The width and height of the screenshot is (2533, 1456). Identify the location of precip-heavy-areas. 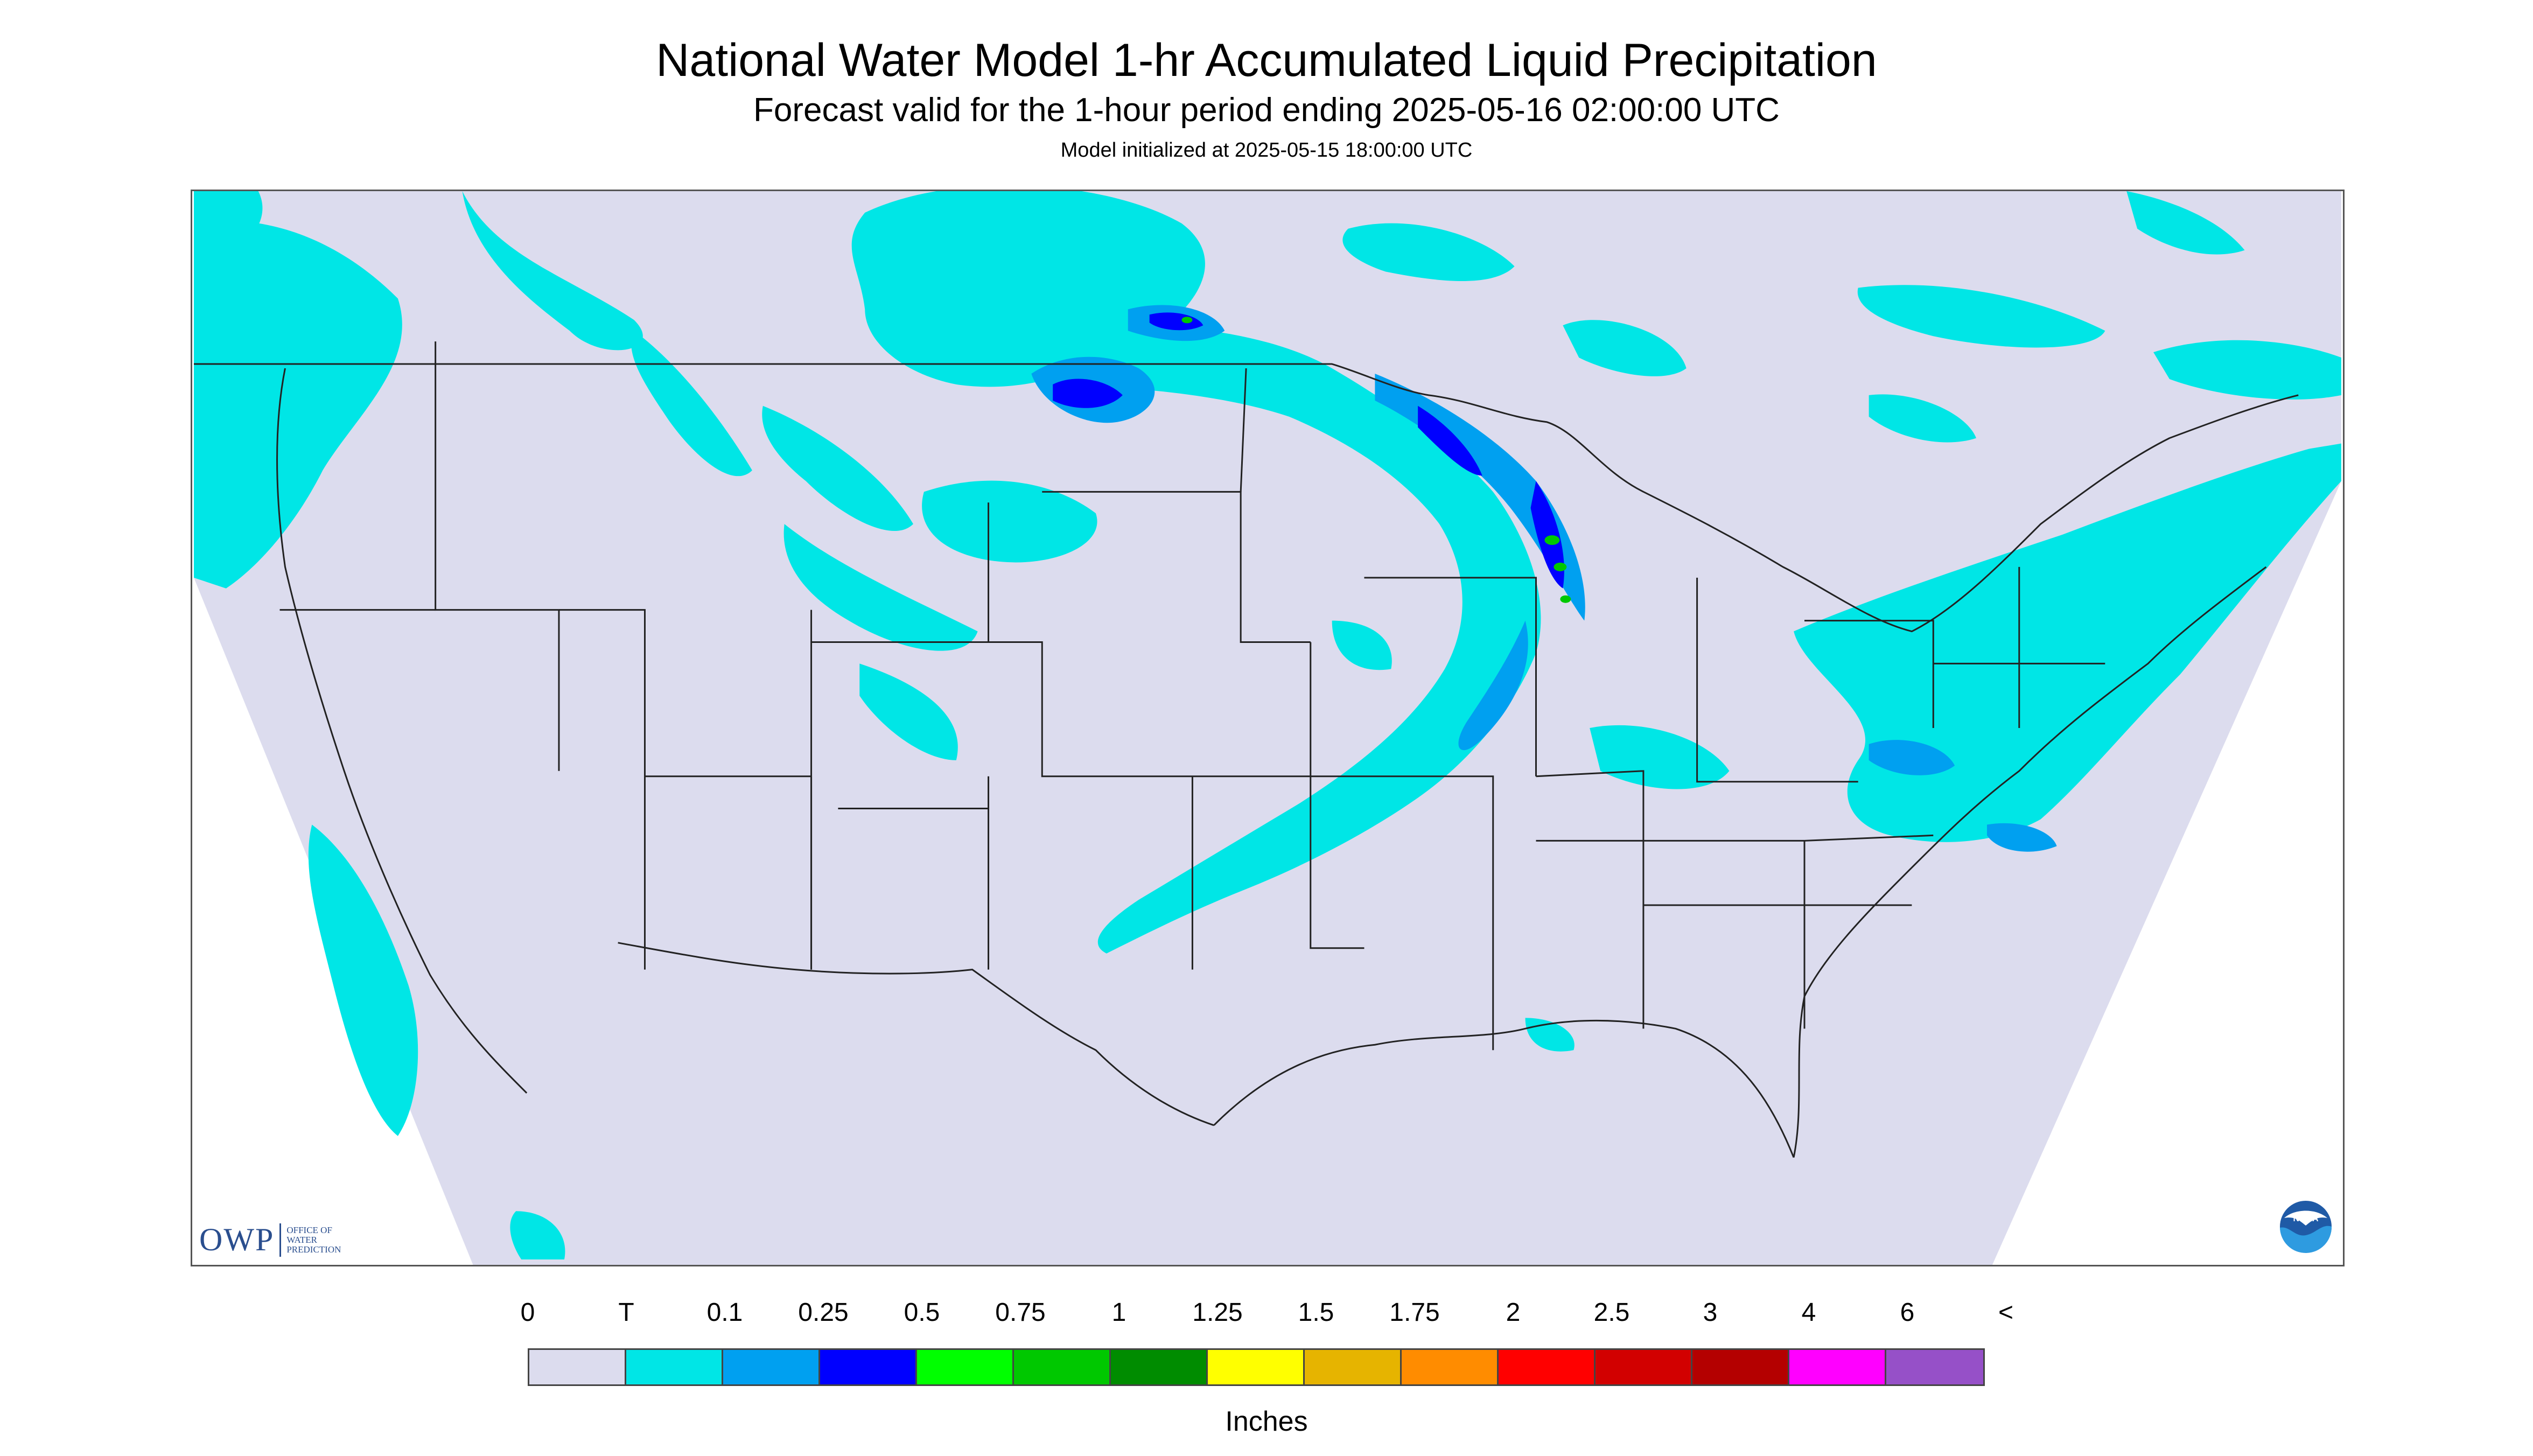
(1308, 450).